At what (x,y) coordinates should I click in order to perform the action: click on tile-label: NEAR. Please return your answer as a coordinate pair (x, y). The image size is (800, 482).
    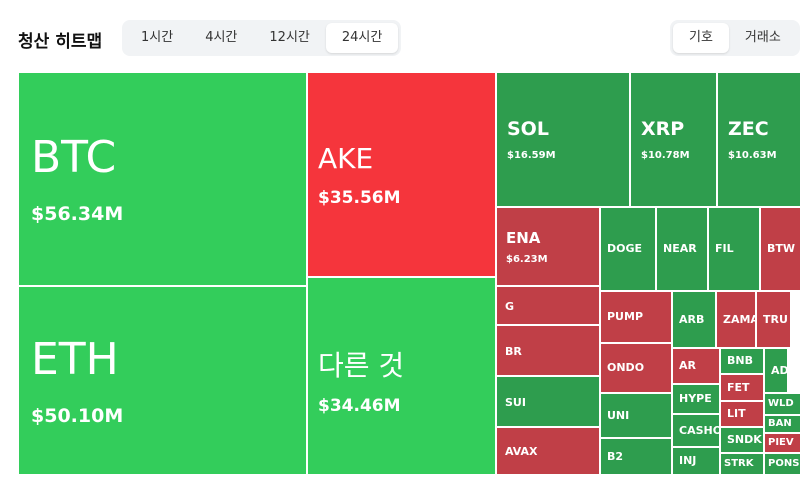
    Looking at the image, I should click on (680, 249).